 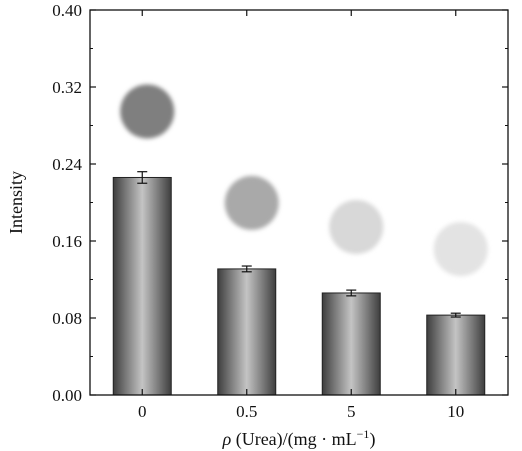 What do you see at coordinates (227, 439) in the screenshot?
I see `x-axis-title-symbol: ρ` at bounding box center [227, 439].